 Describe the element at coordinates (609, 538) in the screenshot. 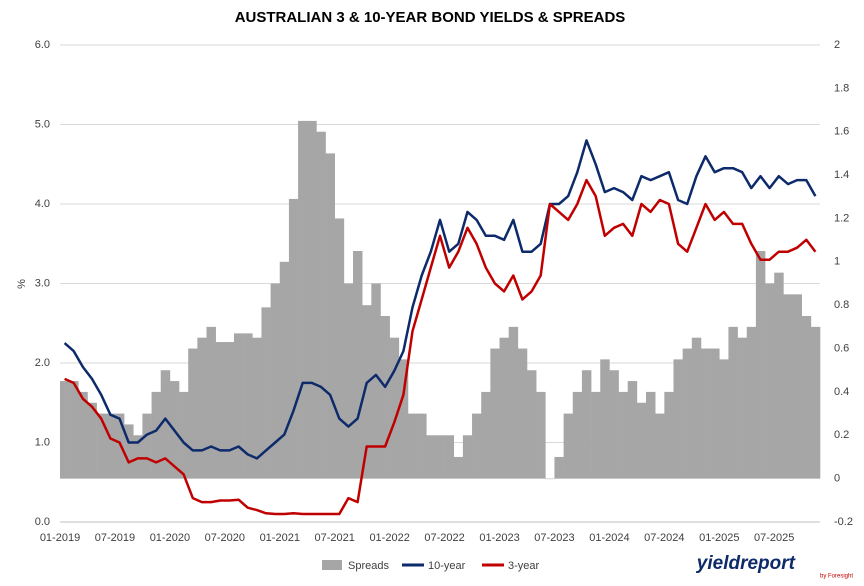

I see `x-tick-label: 01-2024` at that location.